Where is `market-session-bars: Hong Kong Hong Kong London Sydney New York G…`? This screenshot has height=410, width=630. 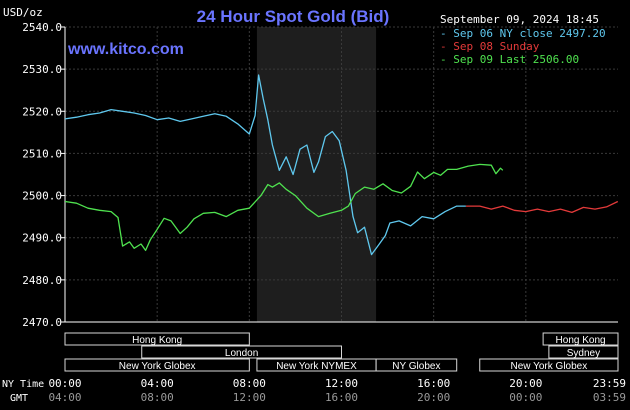
market-session-bars: Hong Kong Hong Kong London Sydney New York G… is located at coordinates (341, 352).